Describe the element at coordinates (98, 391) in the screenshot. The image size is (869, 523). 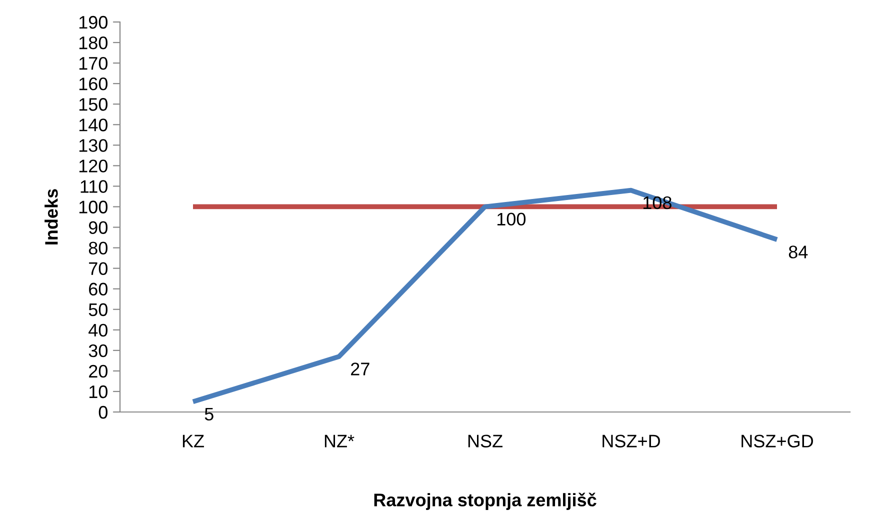
I see `y-tick-label: 10` at that location.